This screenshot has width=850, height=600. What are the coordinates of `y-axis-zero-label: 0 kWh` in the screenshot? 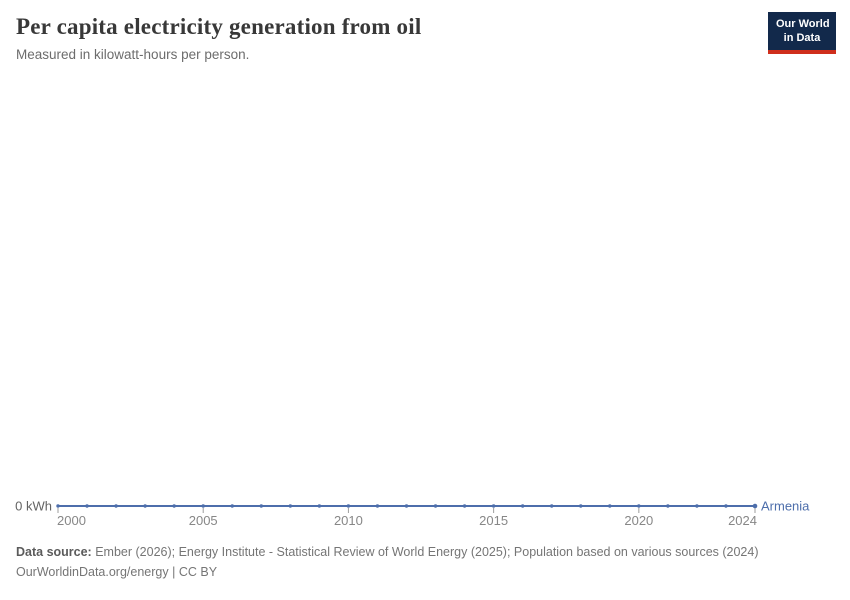 It's located at (33, 505).